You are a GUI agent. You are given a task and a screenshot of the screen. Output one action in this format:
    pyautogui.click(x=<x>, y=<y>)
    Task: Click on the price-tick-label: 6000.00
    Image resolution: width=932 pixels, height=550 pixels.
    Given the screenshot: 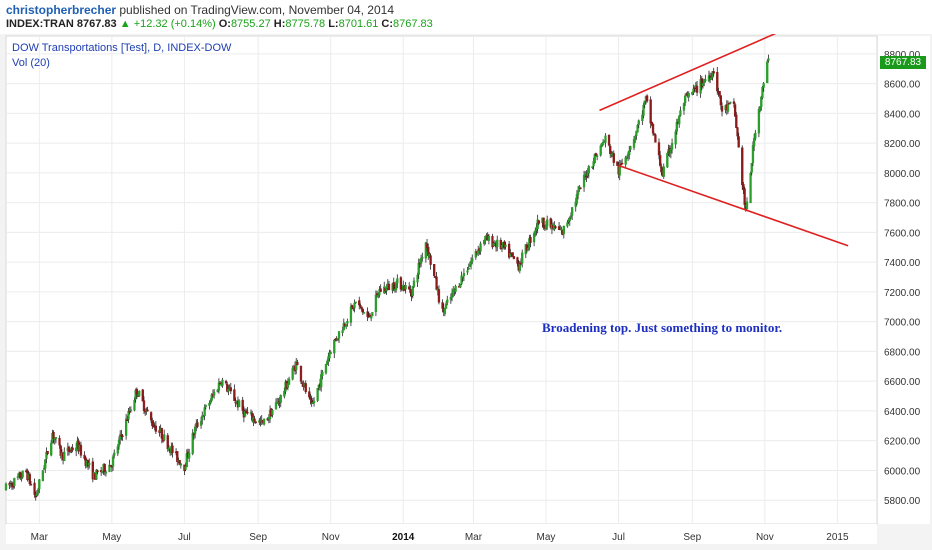 What is the action you would take?
    pyautogui.click(x=902, y=471)
    